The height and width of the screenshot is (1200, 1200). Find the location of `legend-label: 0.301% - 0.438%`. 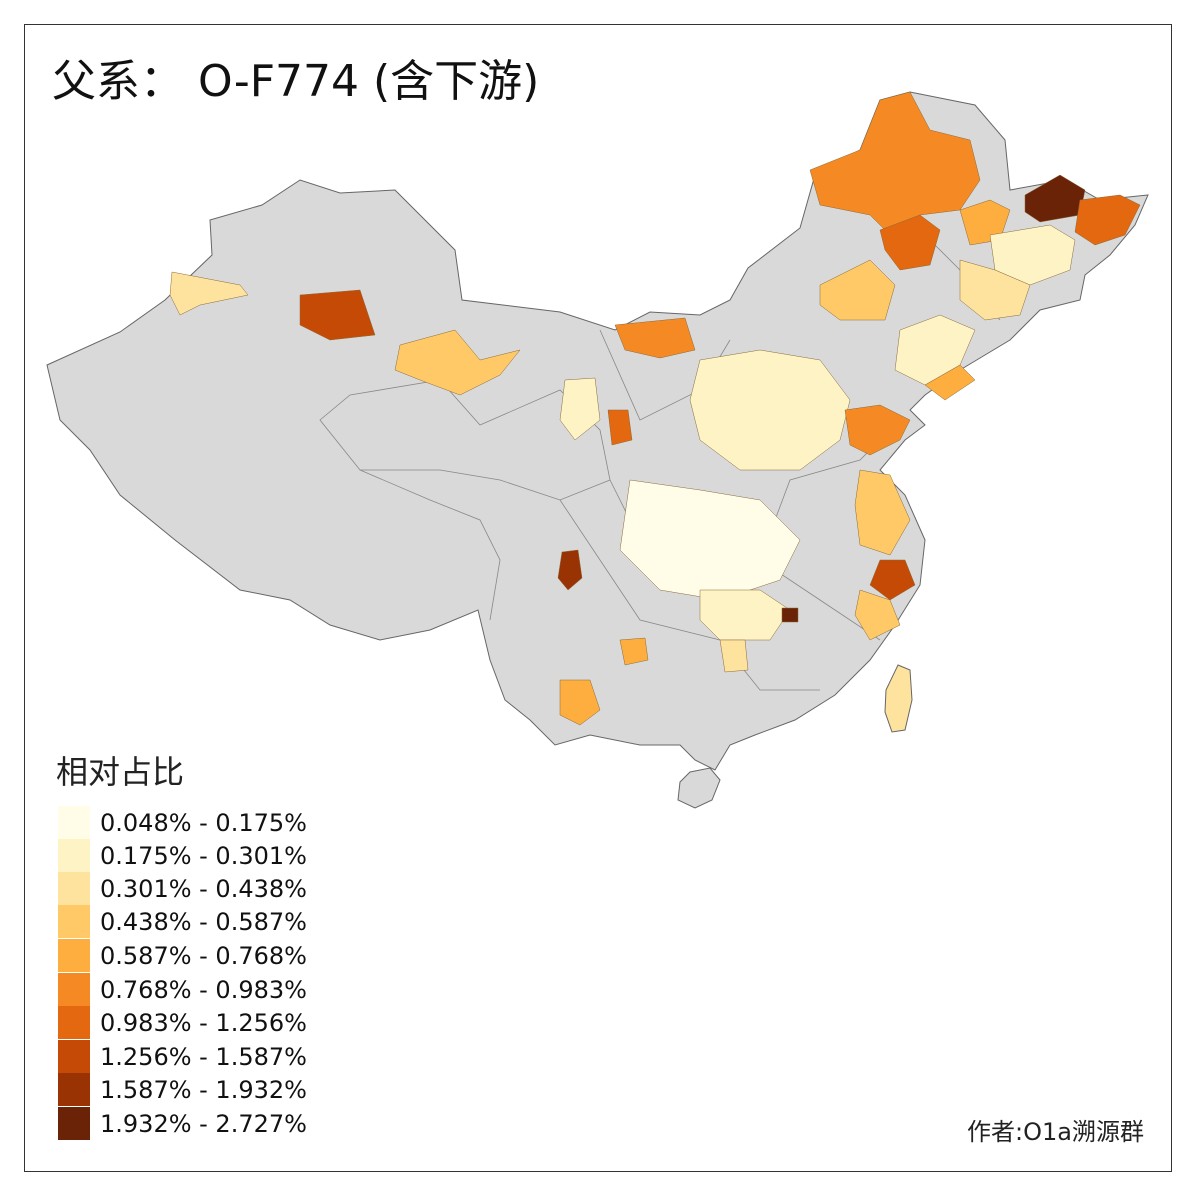

legend-label: 0.301% - 0.438% is located at coordinates (203, 888).